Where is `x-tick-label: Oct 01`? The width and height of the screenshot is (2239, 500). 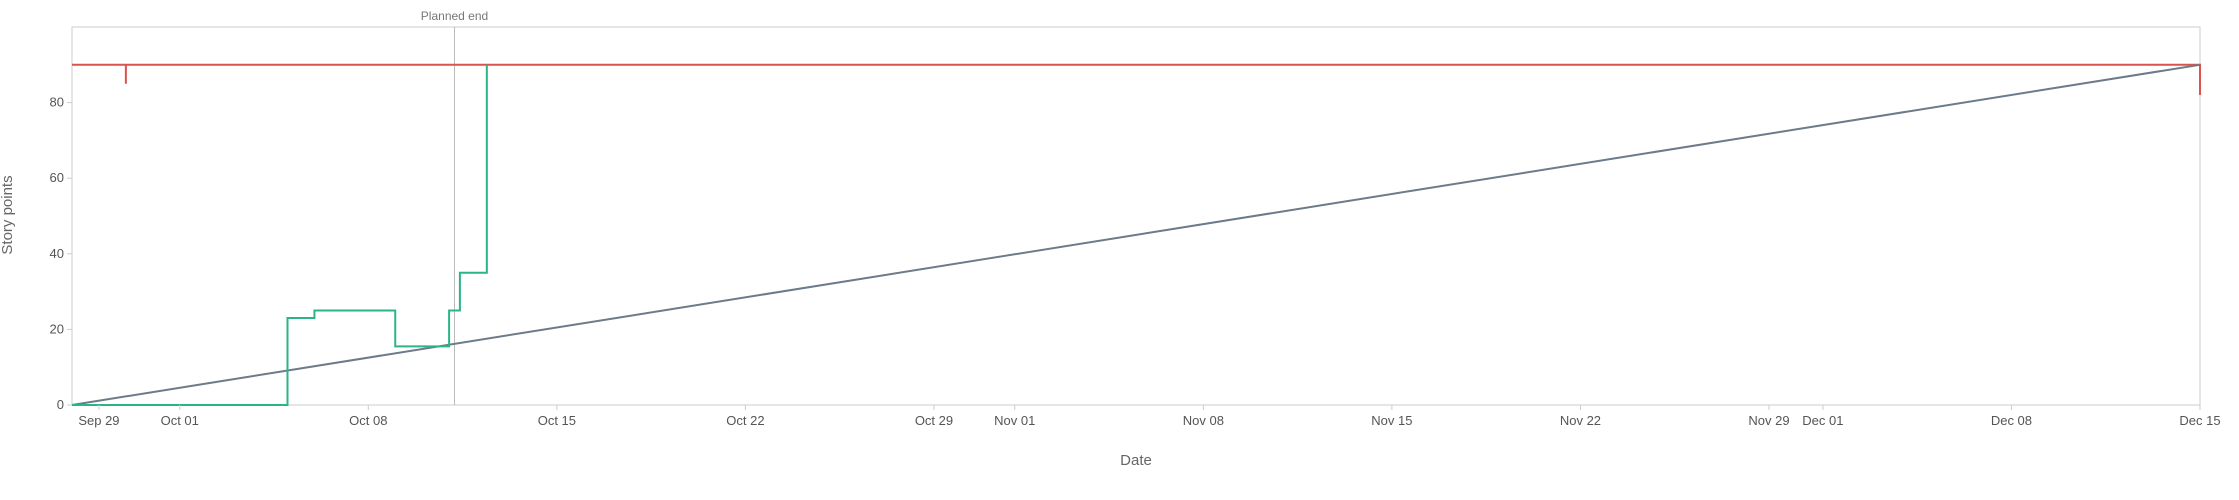
x-tick-label: Oct 01 is located at coordinates (180, 420).